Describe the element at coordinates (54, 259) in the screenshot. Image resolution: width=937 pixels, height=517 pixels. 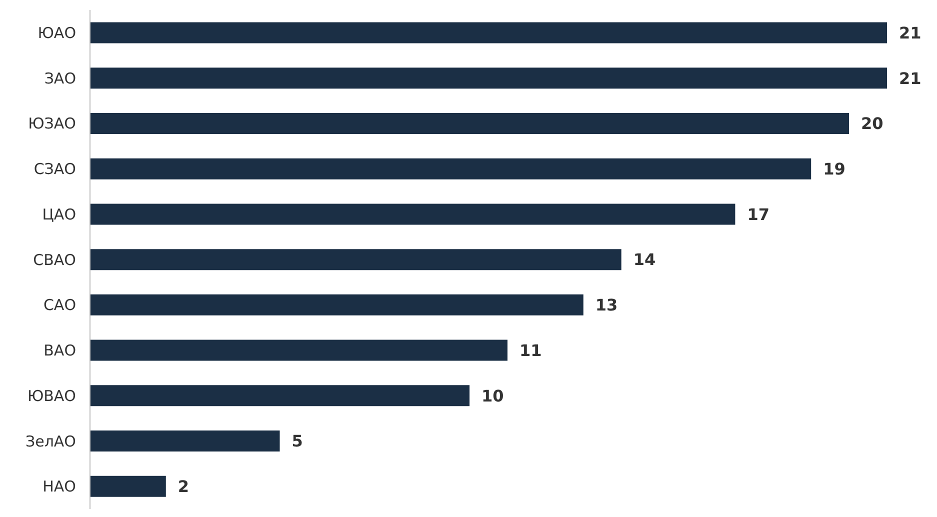
I see `y-tick-label: СВАО` at that location.